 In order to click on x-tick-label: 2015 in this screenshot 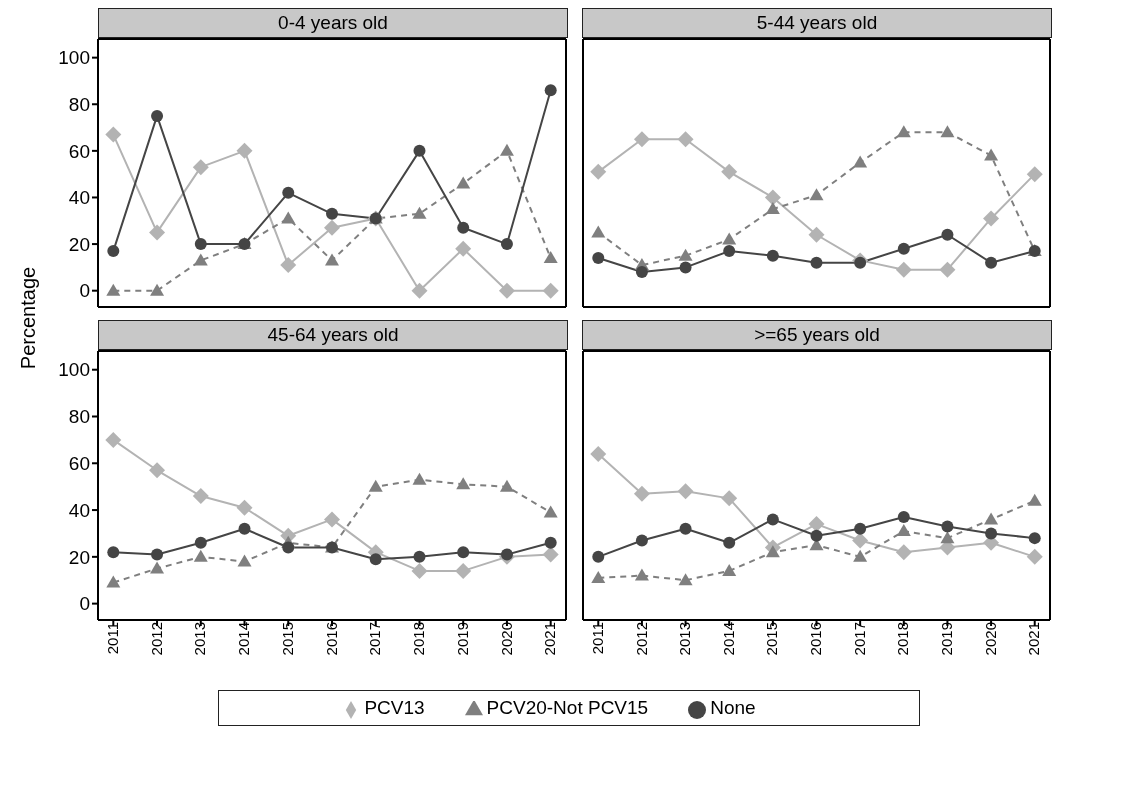, I will do `click(287, 639)`.